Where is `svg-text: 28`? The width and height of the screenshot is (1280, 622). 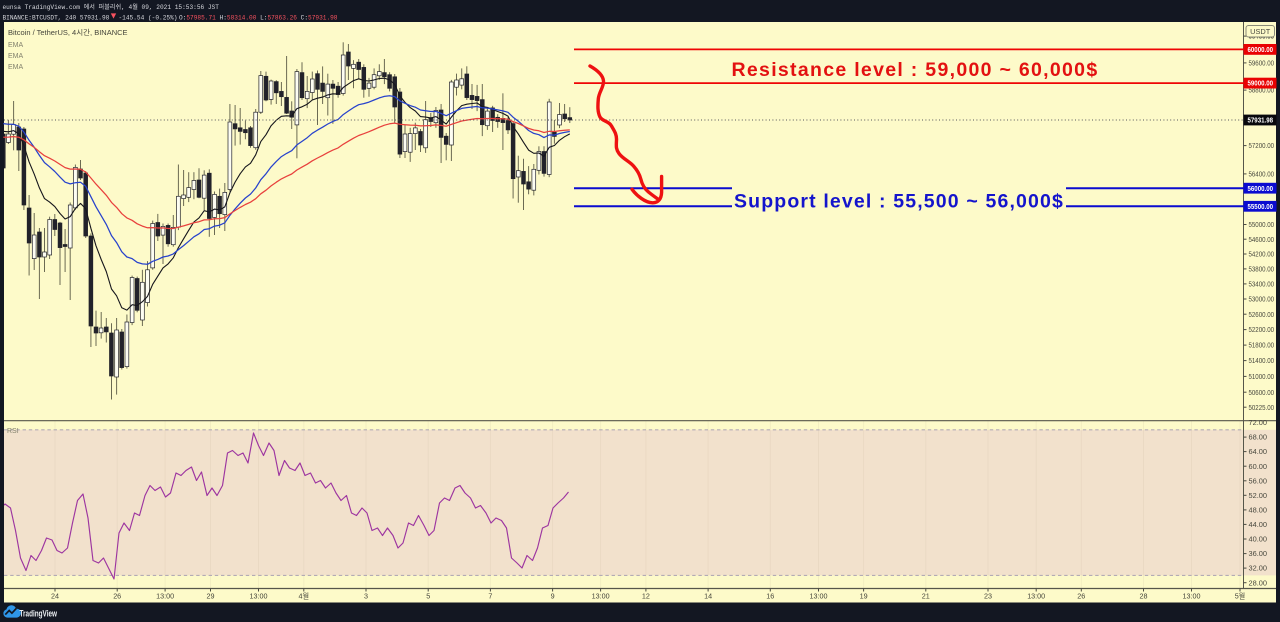 svg-text: 28 is located at coordinates (1144, 596).